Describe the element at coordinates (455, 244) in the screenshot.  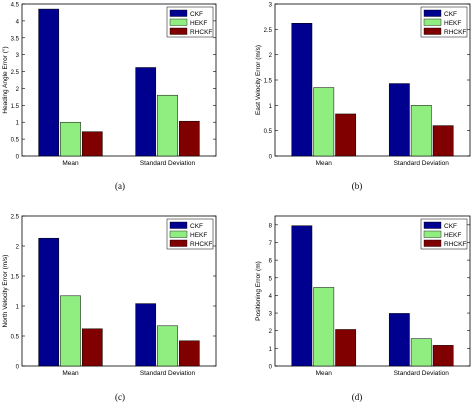
I see `legend-label-d-2: RHCKF` at that location.